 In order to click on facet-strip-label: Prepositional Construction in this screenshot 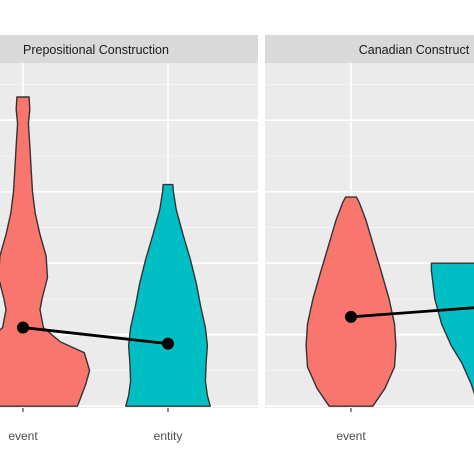, I will do `click(96, 50)`.